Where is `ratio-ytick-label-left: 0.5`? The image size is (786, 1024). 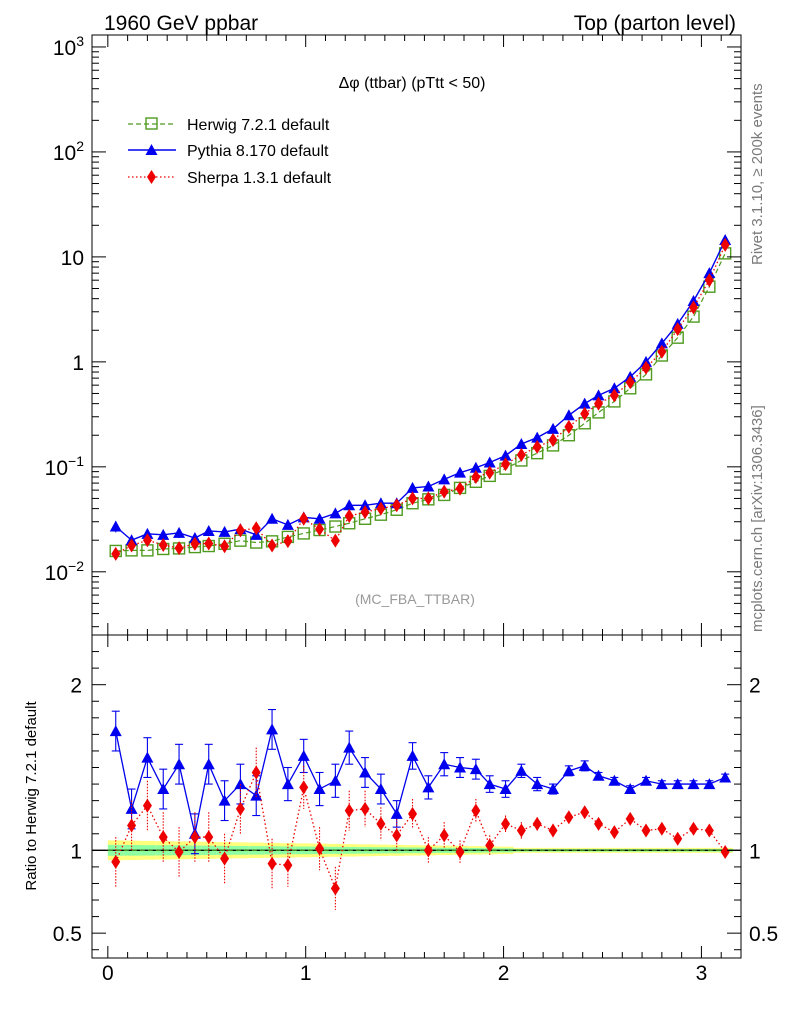 ratio-ytick-label-left: 0.5 is located at coordinates (67, 934).